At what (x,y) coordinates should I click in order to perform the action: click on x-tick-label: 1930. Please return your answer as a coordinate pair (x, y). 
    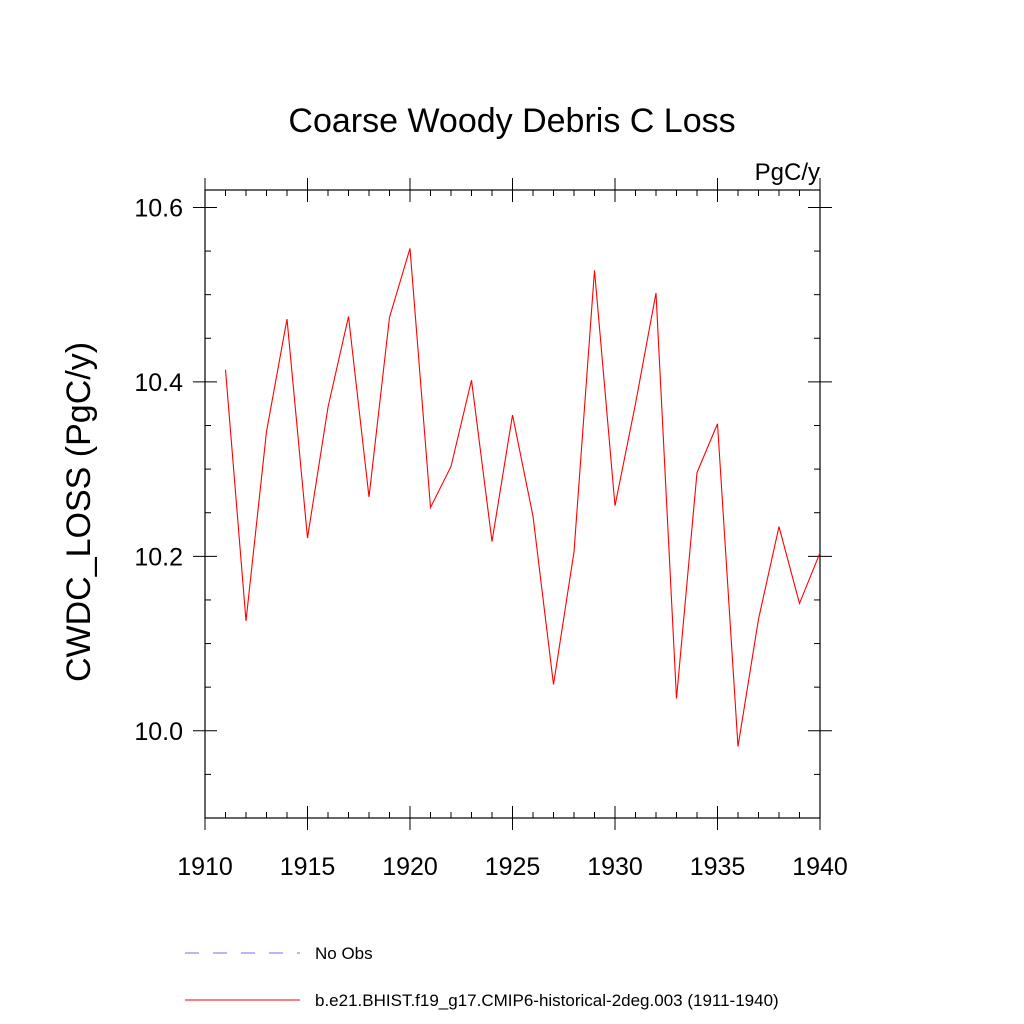
    Looking at the image, I should click on (615, 867).